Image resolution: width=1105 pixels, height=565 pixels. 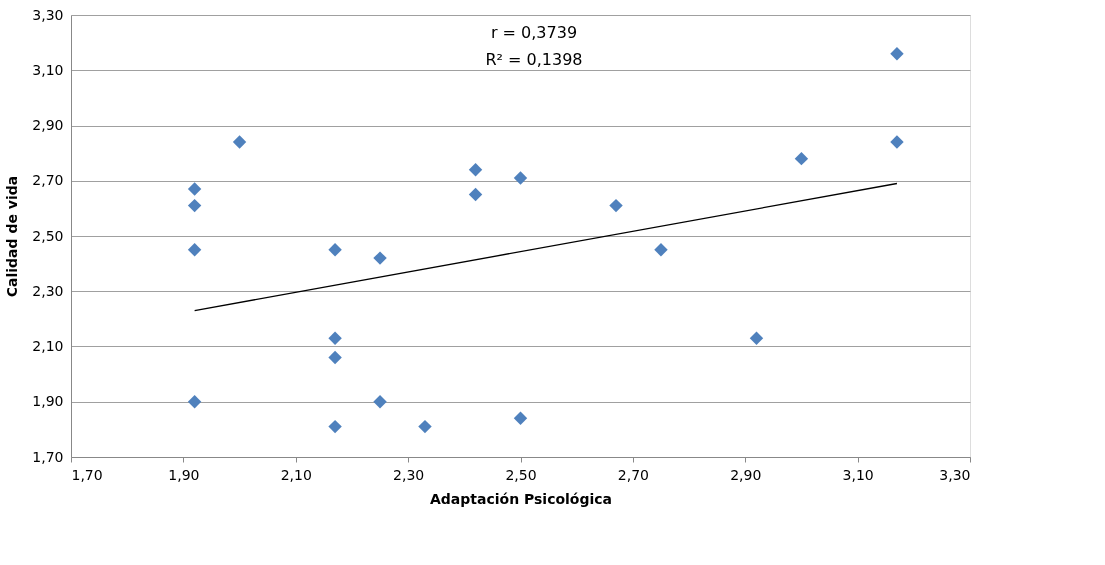 What do you see at coordinates (521, 498) in the screenshot?
I see `x-axis-title: Adaptación Psicológica` at bounding box center [521, 498].